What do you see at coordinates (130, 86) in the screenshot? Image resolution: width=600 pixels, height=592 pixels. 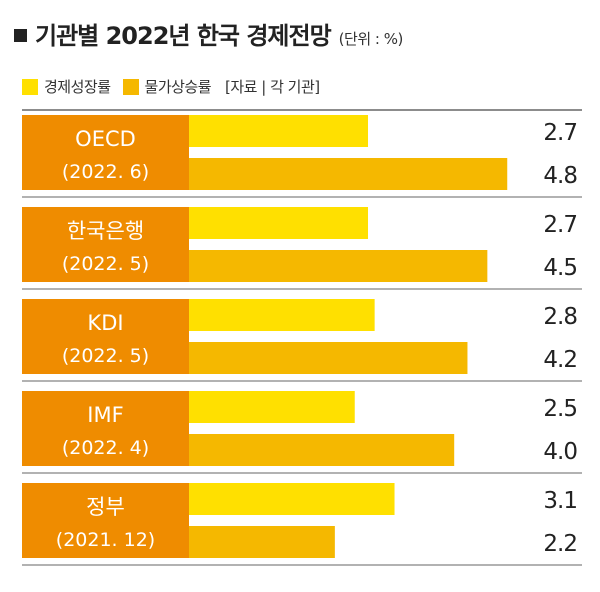 I see `legend-swatch-inflation` at bounding box center [130, 86].